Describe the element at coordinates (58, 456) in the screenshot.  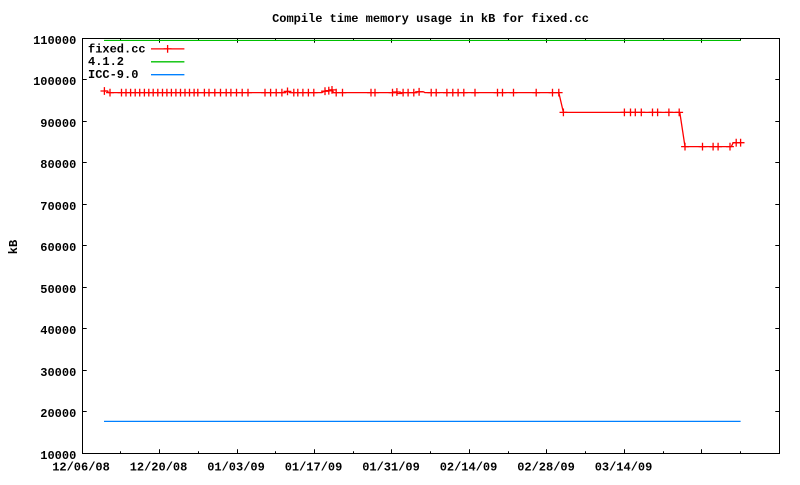
I see `svg-text: 10000` at that location.